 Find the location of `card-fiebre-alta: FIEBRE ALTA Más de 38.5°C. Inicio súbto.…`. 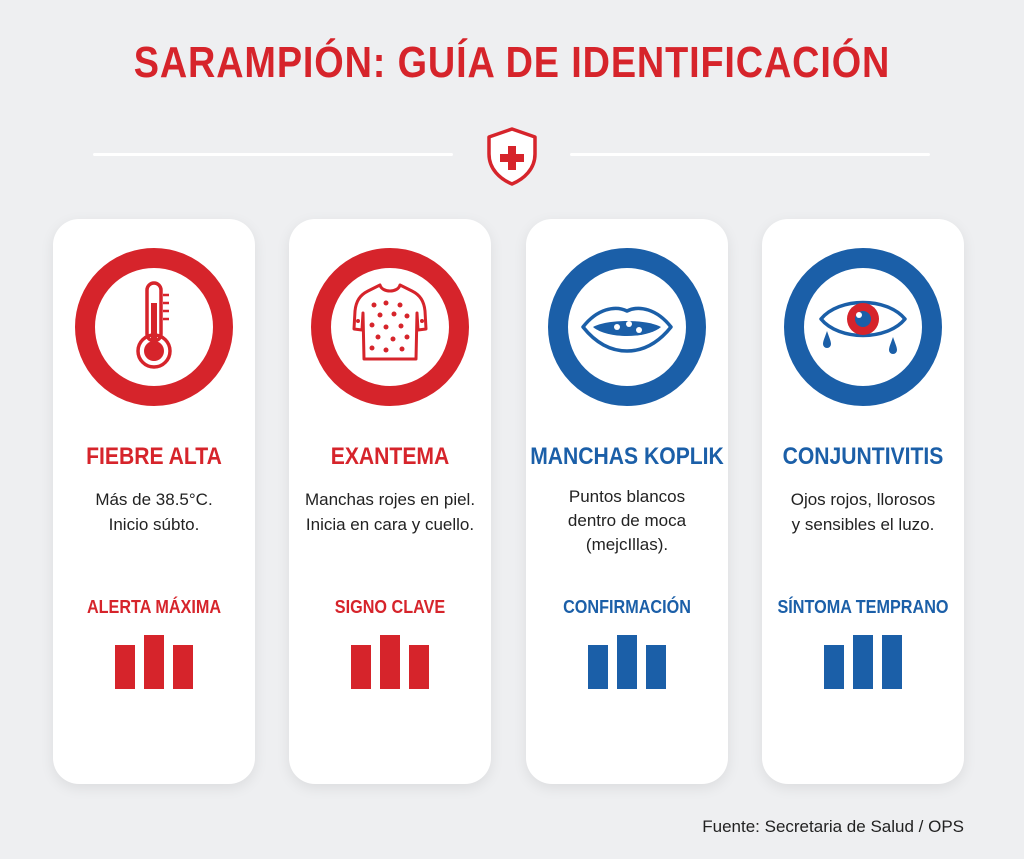

card-fiebre-alta: FIEBRE ALTA Más de 38.5°C. Inicio súbto.… is located at coordinates (154, 501).